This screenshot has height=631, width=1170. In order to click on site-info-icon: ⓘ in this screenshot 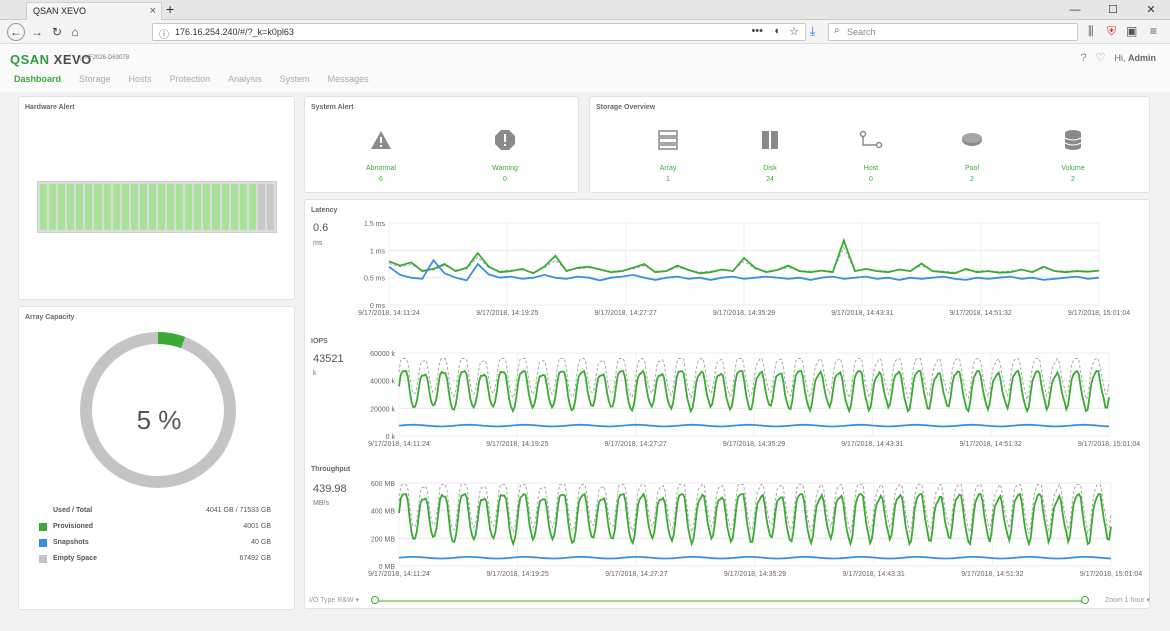, I will do `click(164, 35)`.